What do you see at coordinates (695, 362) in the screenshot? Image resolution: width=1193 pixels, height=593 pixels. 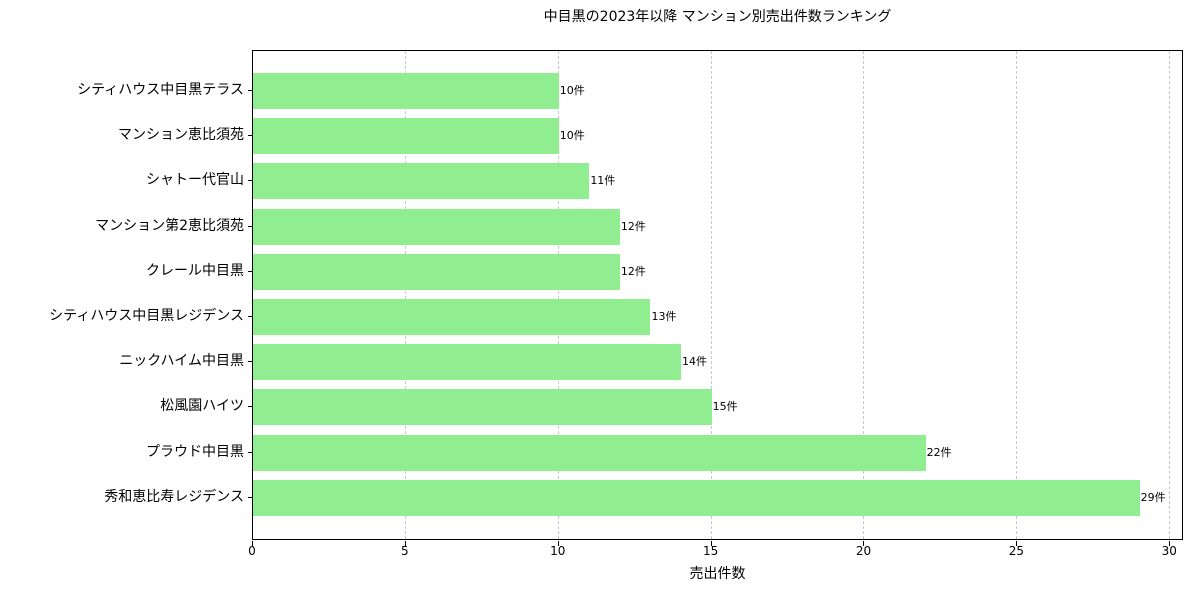 I see `bar-value-label: 14件` at bounding box center [695, 362].